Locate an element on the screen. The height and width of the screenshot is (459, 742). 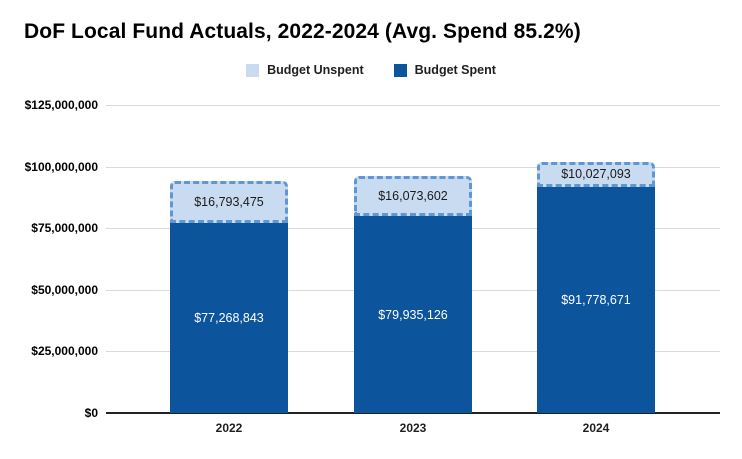
legend-label: Budget Spent is located at coordinates (455, 70).